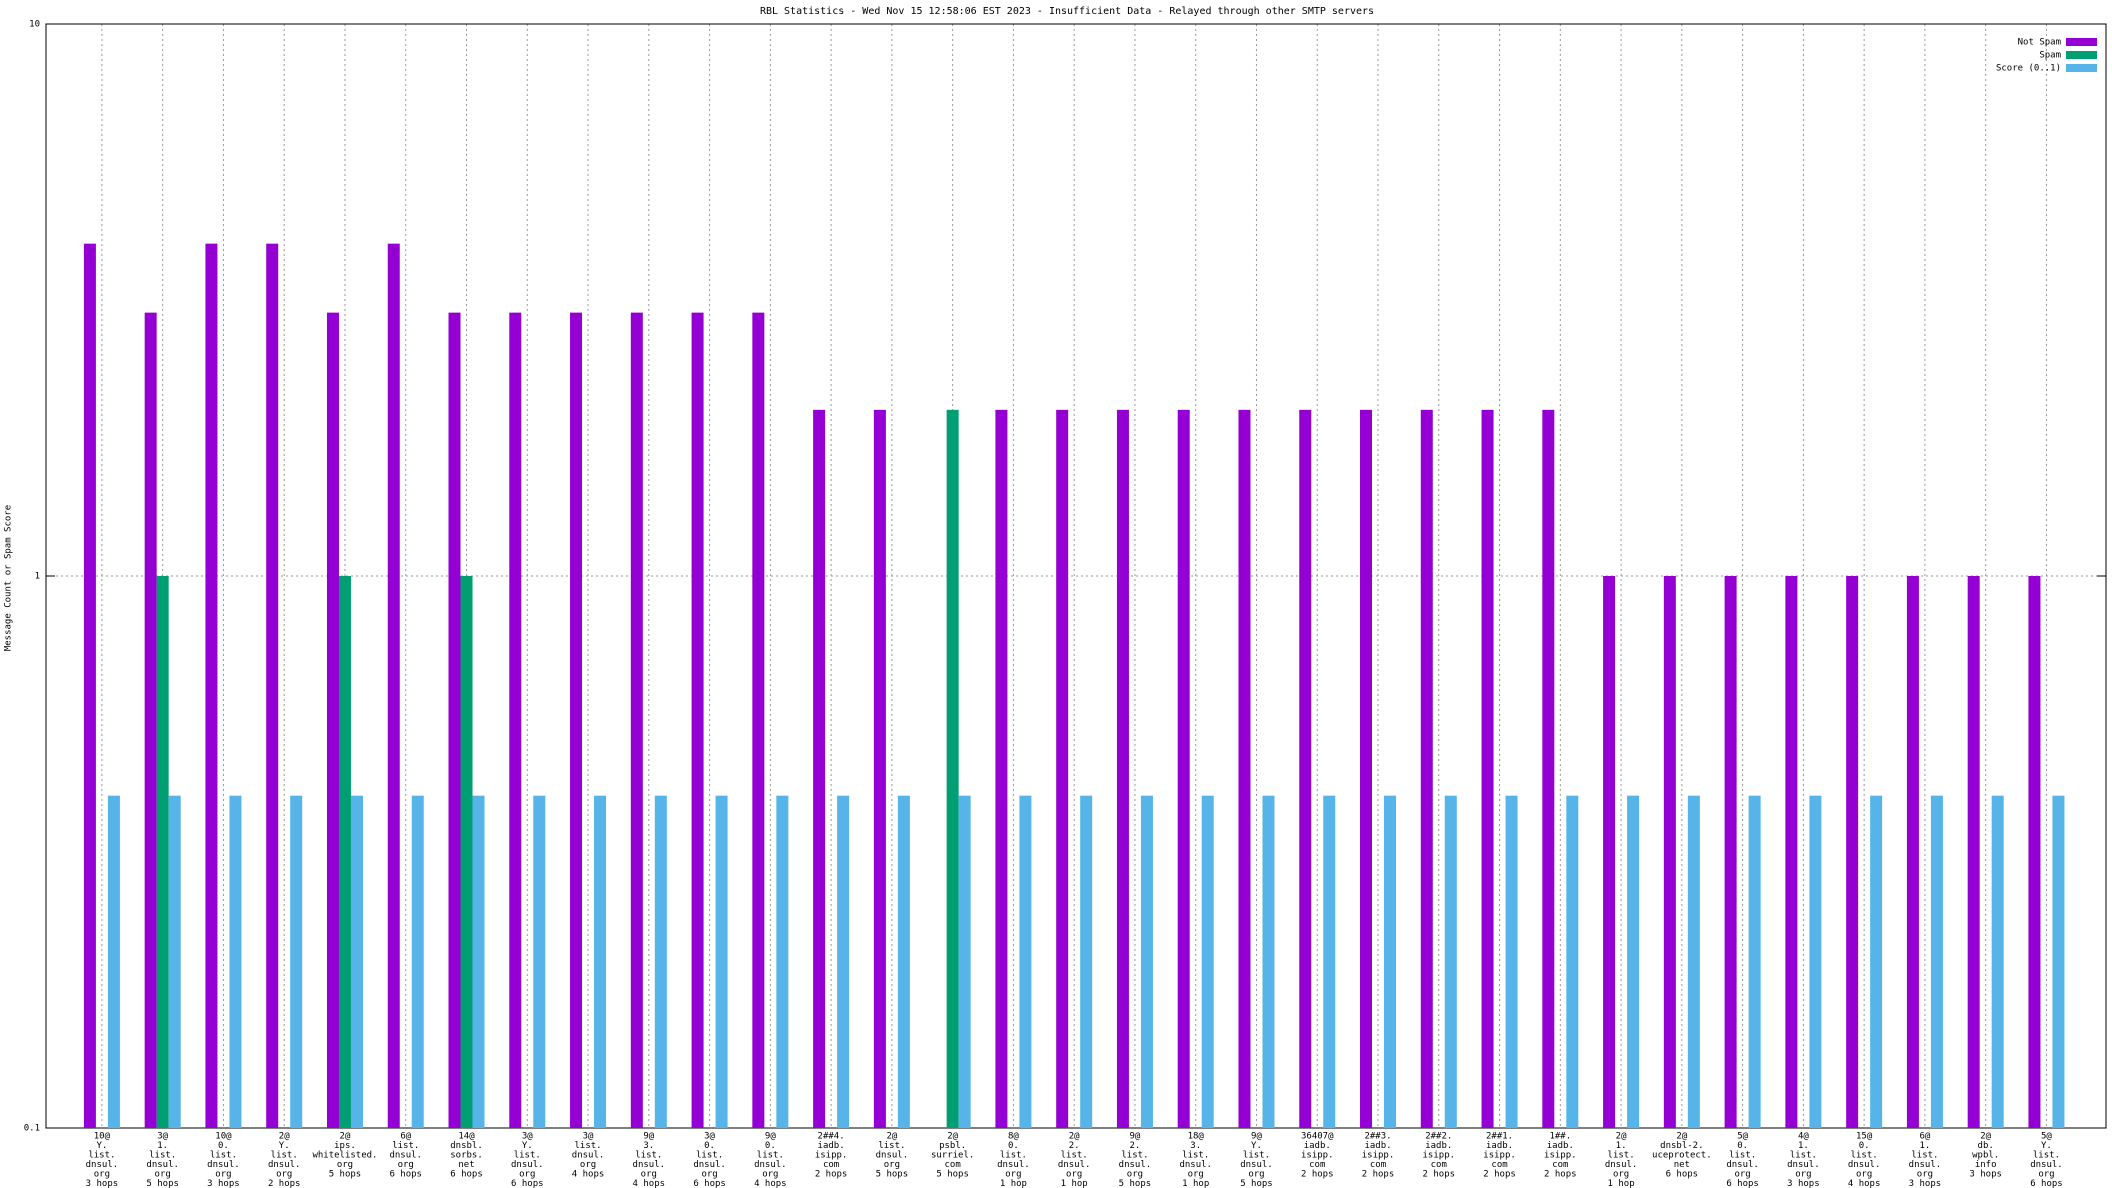  I want to click on x-tick-label: 1 hop, so click(1074, 1183).